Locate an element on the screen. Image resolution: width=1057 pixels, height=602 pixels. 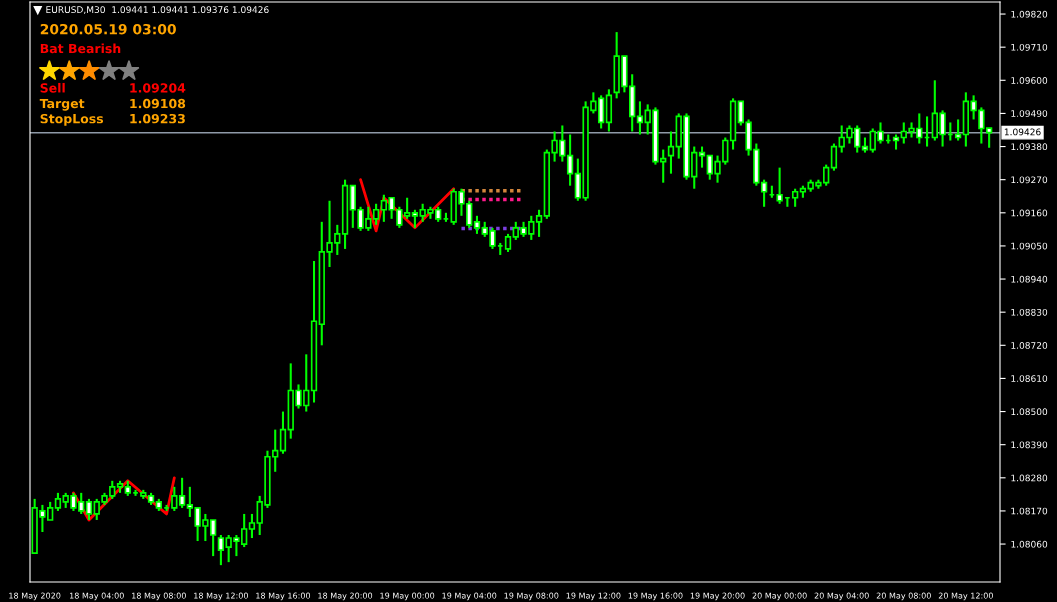
y-tick-label: 1.09600 is located at coordinates (1029, 80).